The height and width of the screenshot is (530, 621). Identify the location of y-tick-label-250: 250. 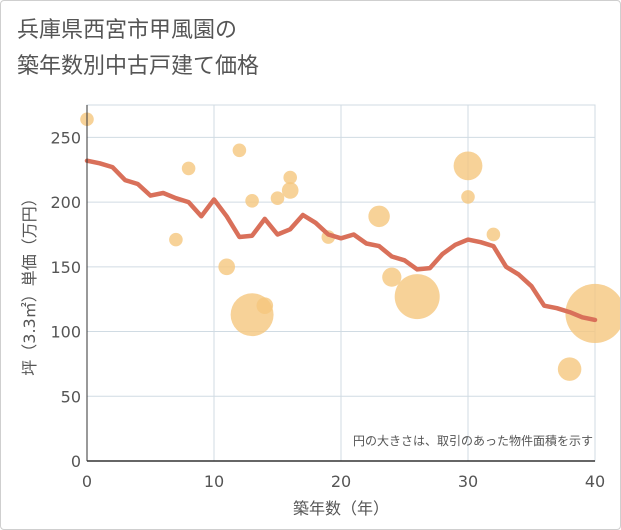
(65, 137).